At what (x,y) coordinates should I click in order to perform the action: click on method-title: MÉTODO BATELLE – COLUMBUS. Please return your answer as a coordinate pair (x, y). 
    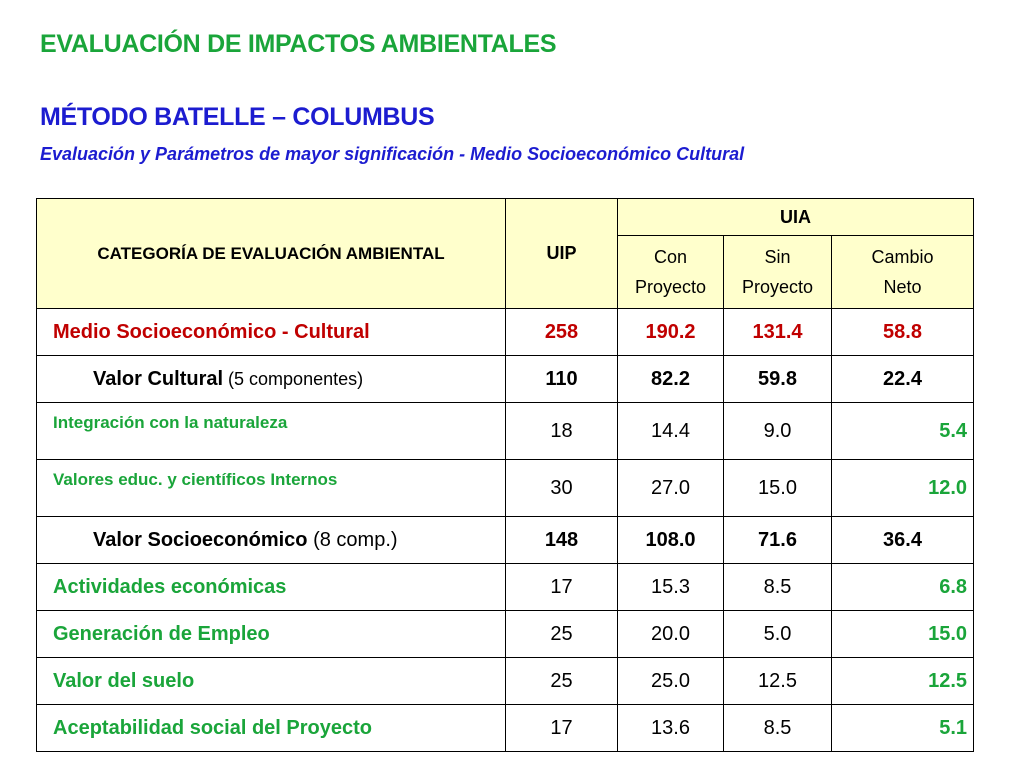
    Looking at the image, I should click on (237, 117).